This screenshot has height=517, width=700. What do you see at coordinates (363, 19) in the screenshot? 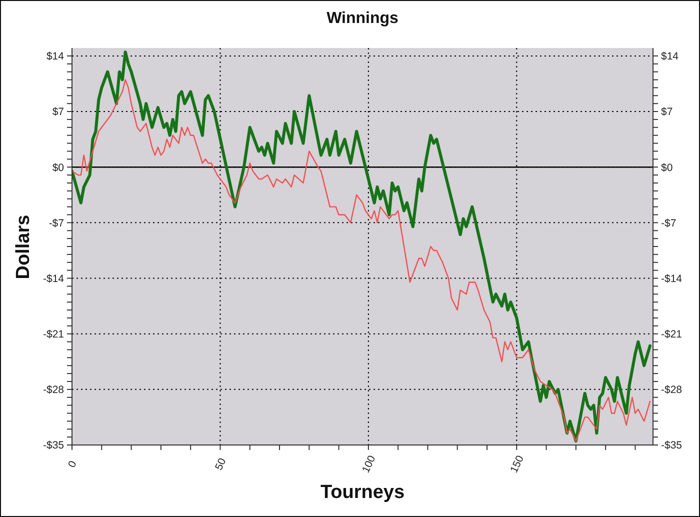
I see `chart-title: Winnings` at bounding box center [363, 19].